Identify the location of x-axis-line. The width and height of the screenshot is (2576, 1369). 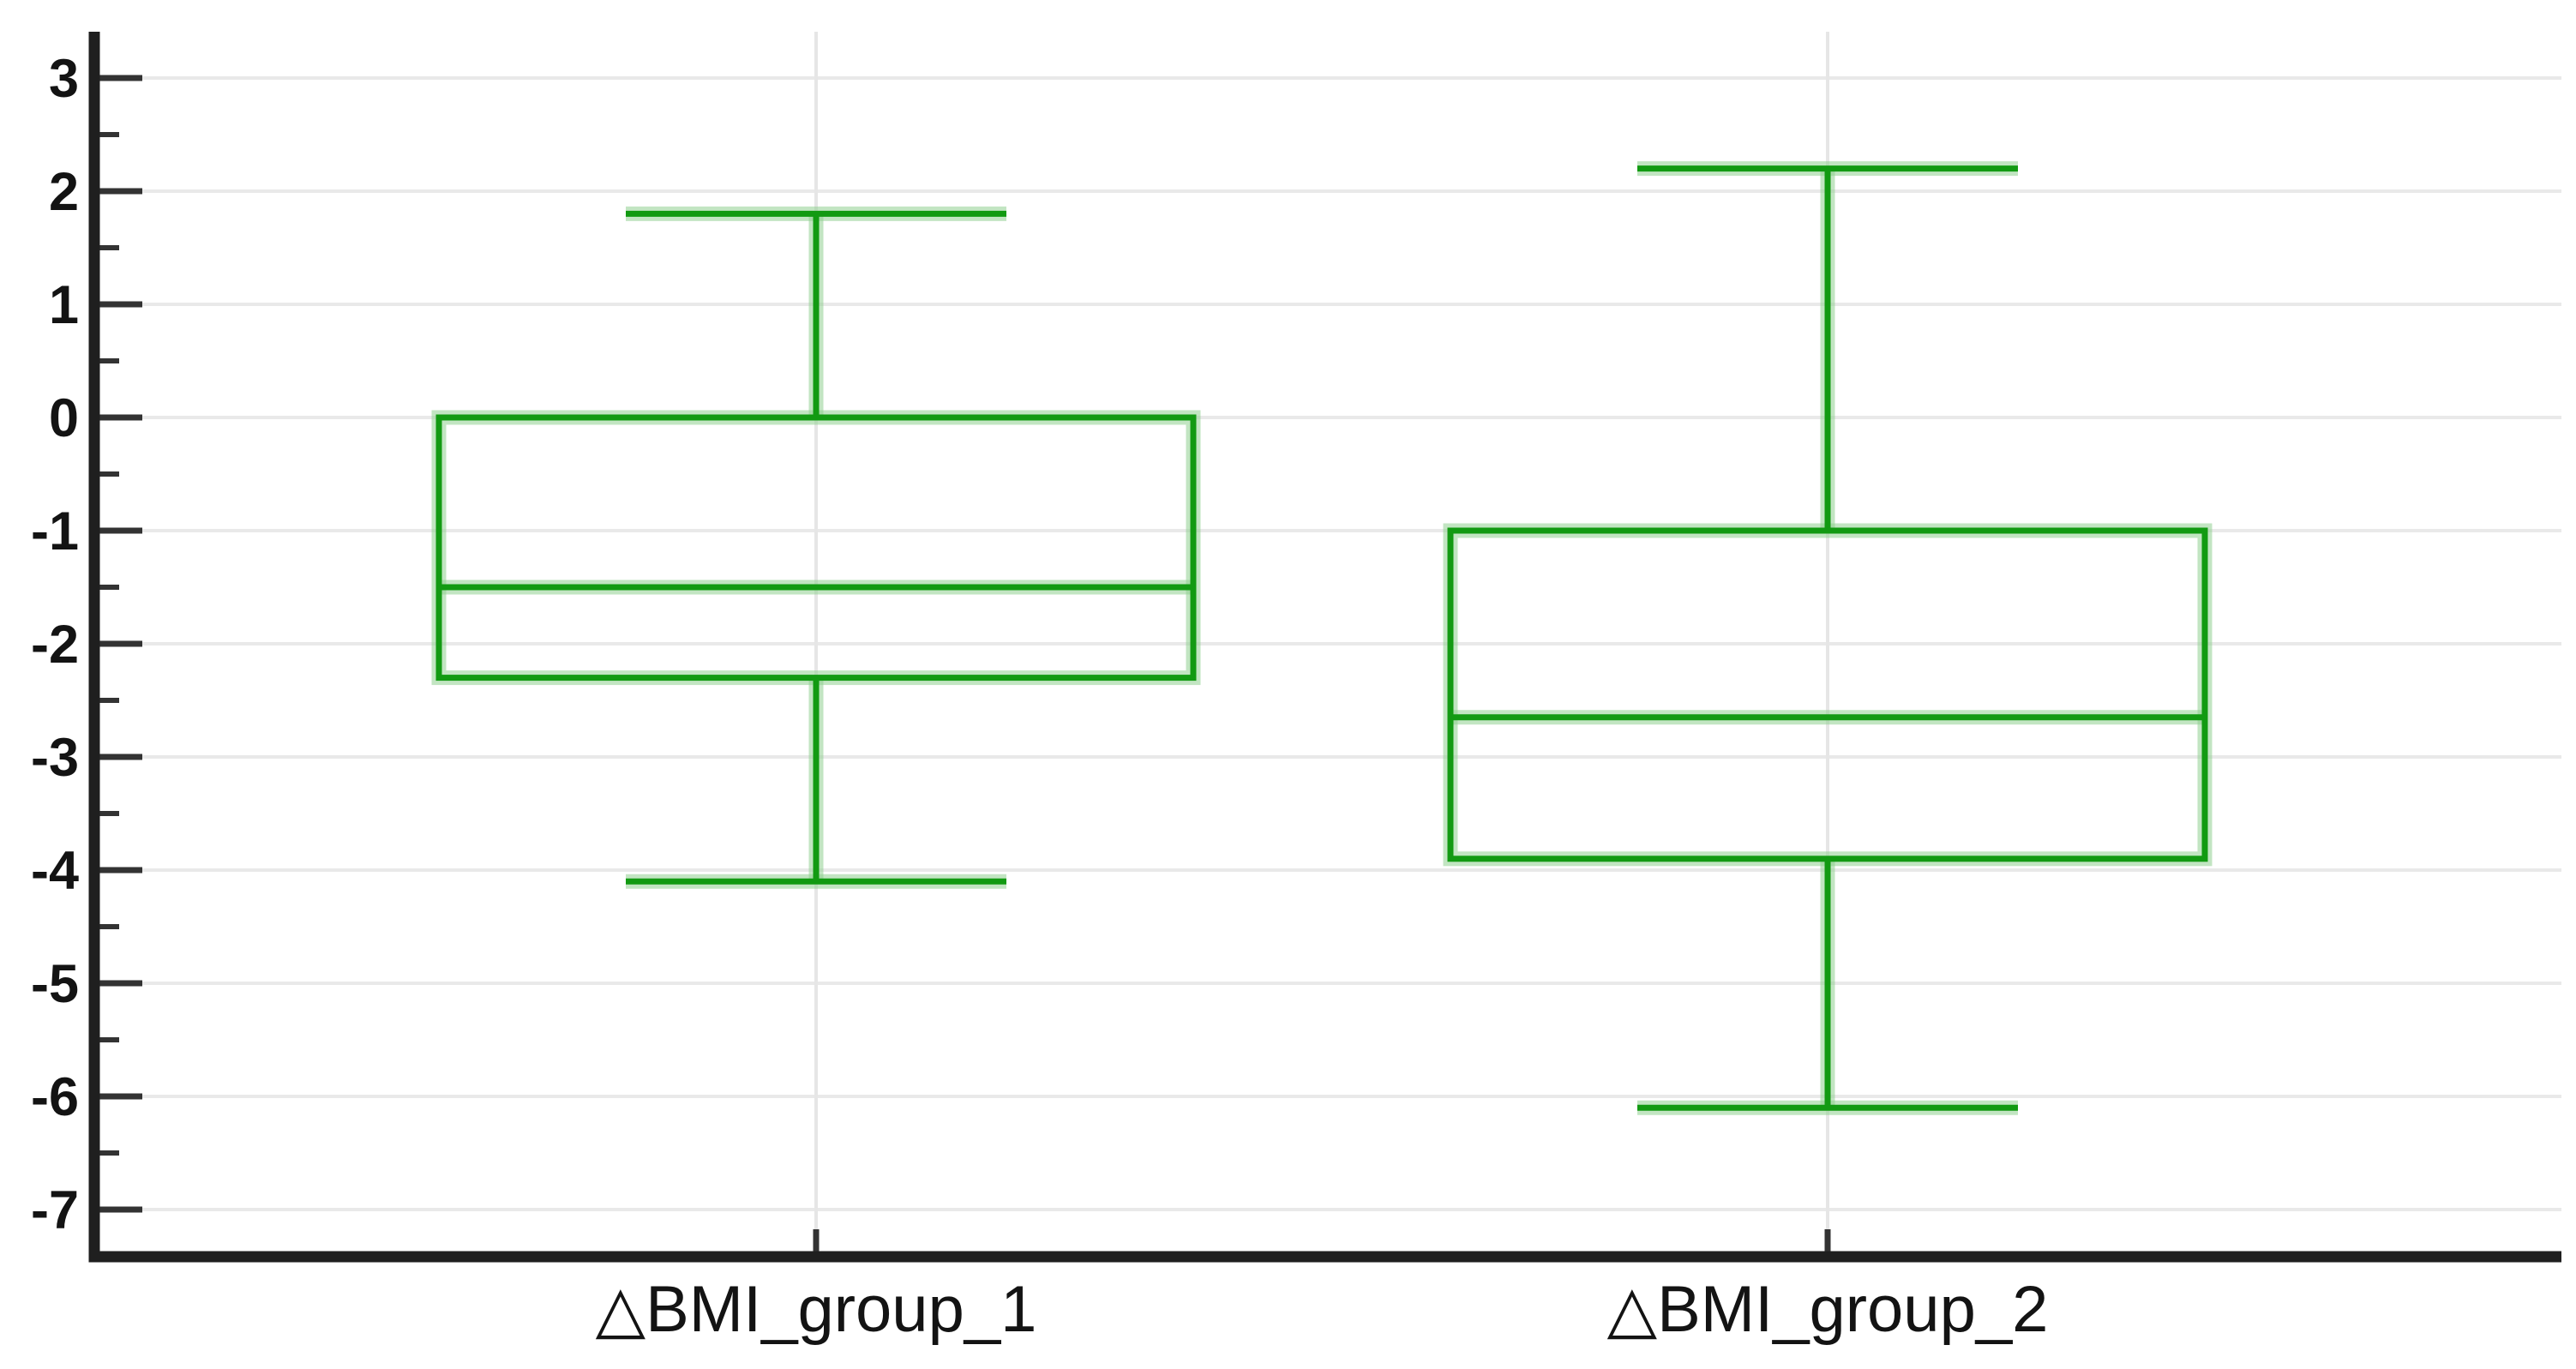
(1324, 1257).